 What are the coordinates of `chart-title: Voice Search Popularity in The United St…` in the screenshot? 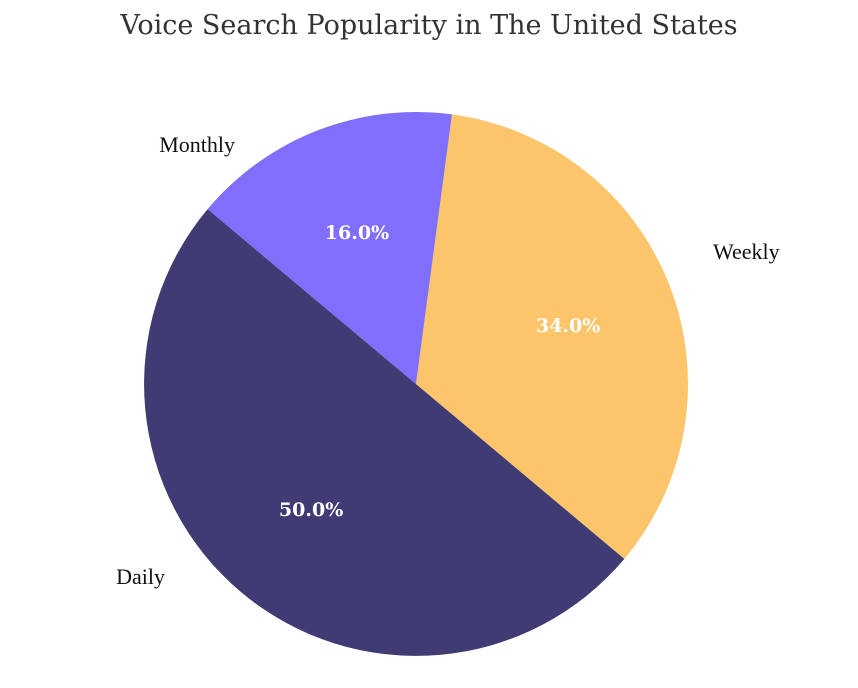 It's located at (429, 25).